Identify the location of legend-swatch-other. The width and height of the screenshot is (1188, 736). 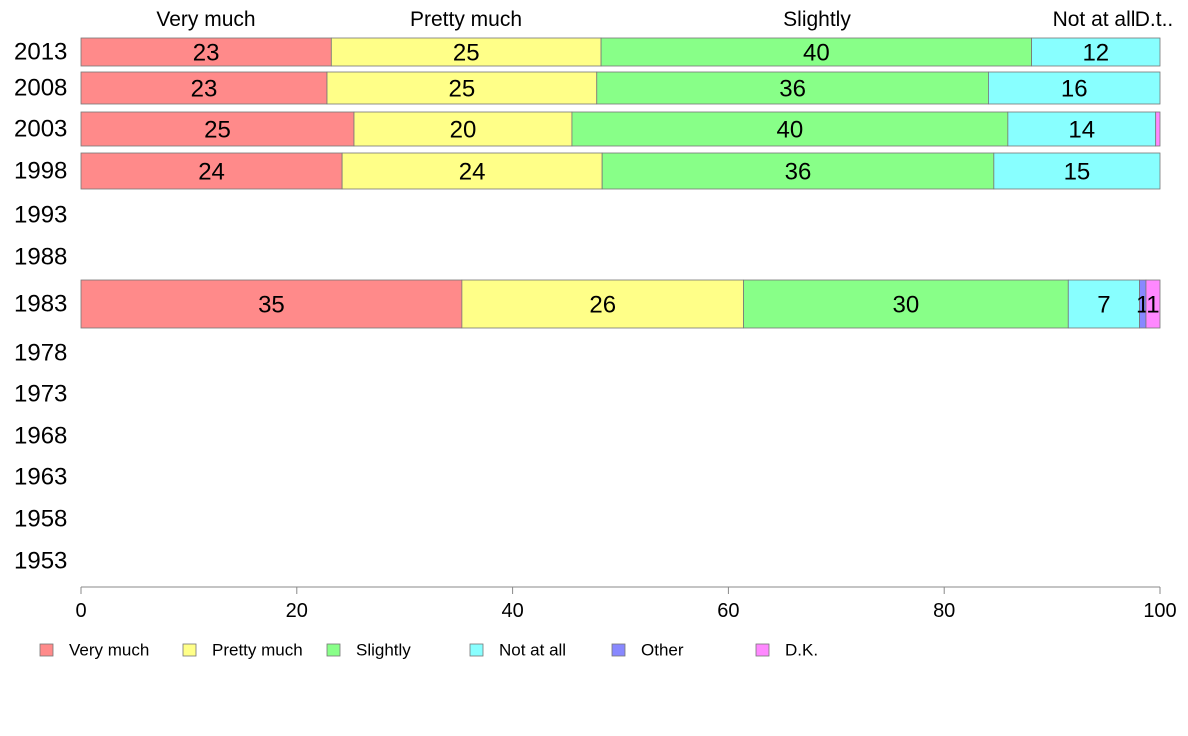
(618, 650).